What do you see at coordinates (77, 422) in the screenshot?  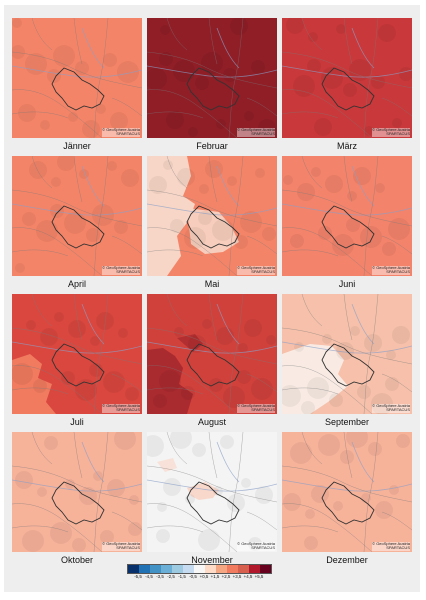 I see `month-label: Juli` at bounding box center [77, 422].